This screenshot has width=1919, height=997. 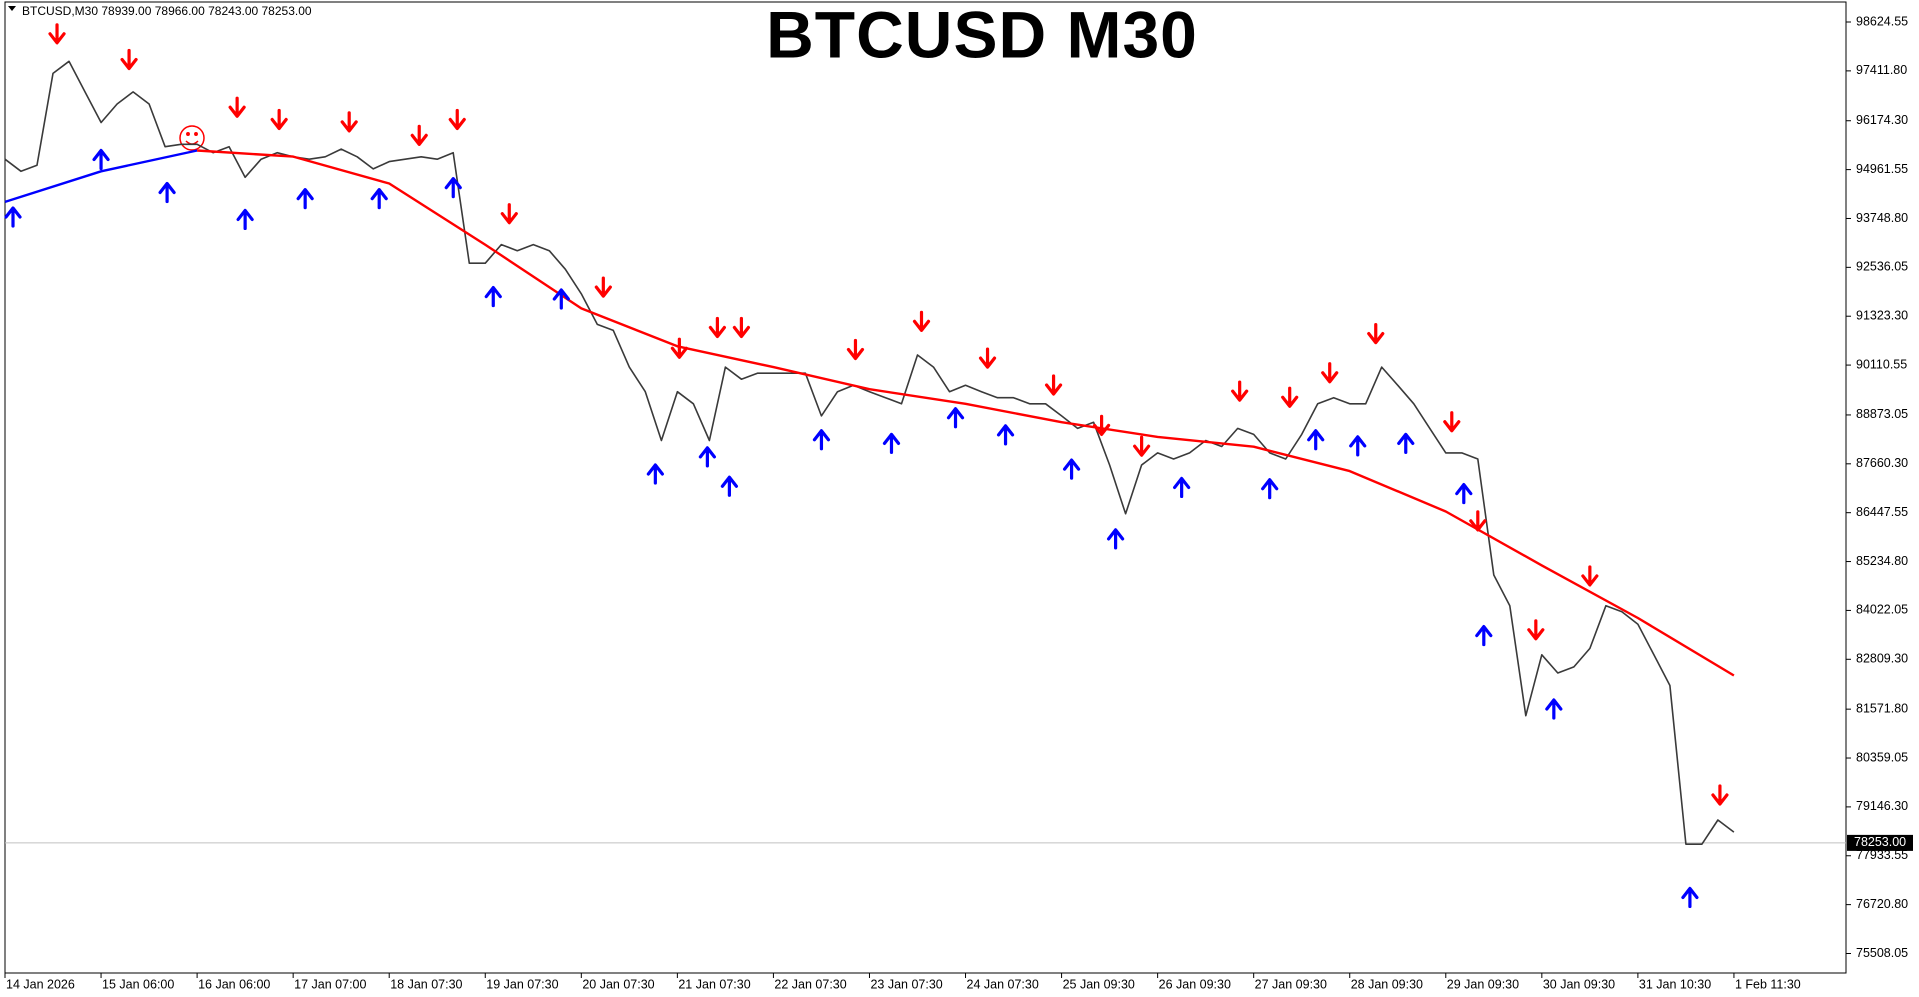 What do you see at coordinates (1882, 757) in the screenshot?
I see `y-tick-label: 80359.05` at bounding box center [1882, 757].